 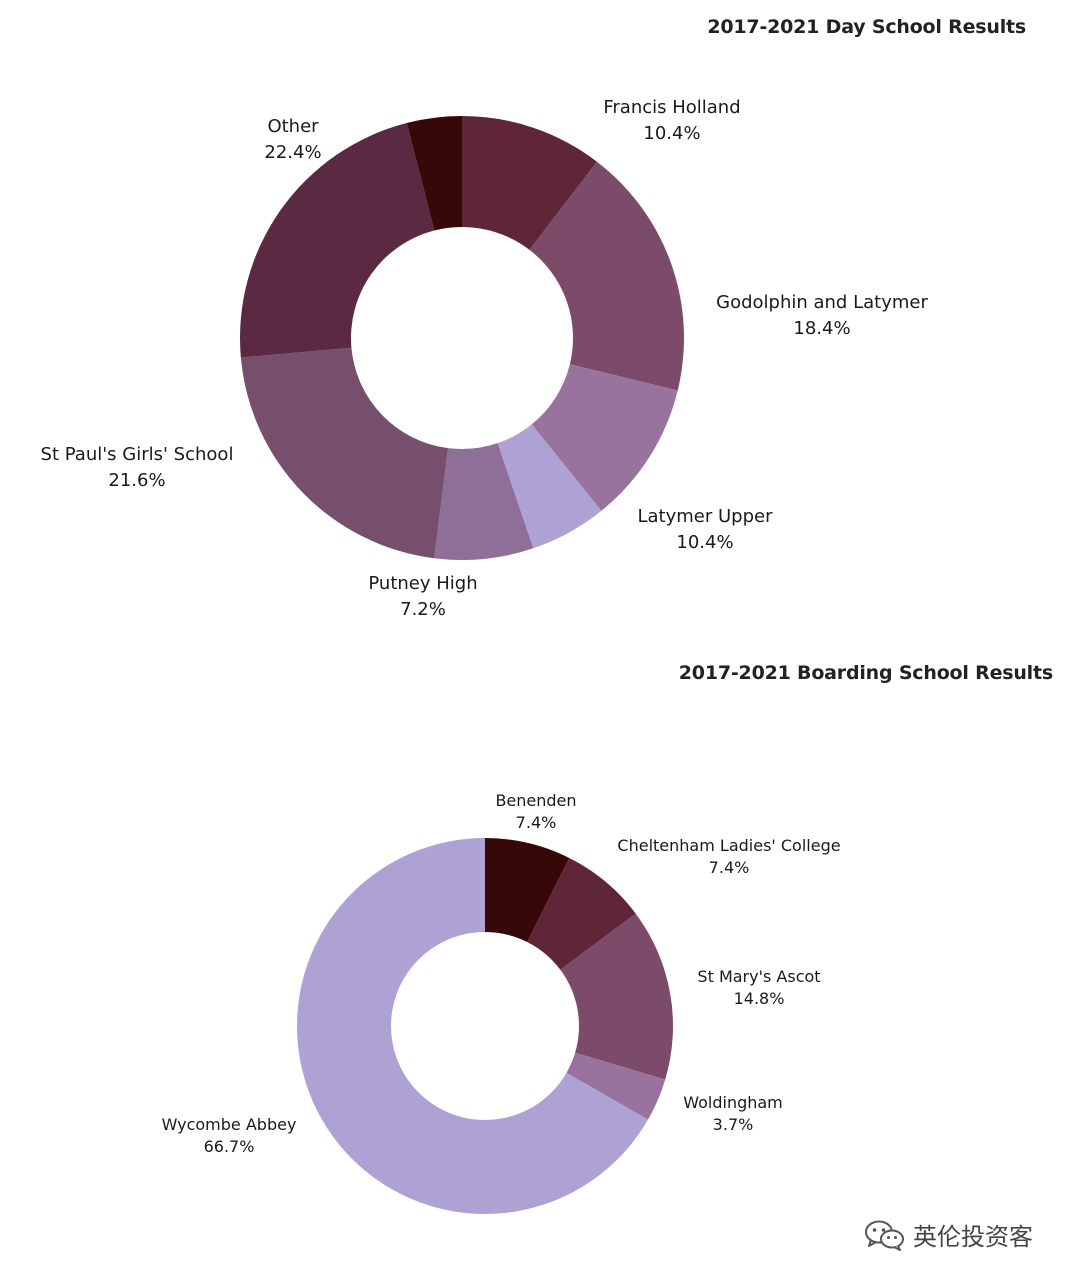 I want to click on day-chart-title: 2017-2021 Day School Results, so click(x=866, y=27).